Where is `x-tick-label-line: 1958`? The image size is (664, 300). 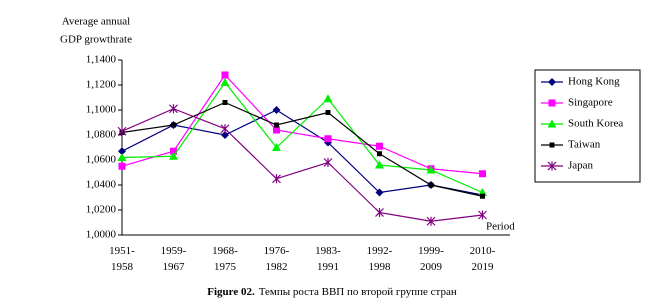 x-tick-label-line: 1958 is located at coordinates (122, 267).